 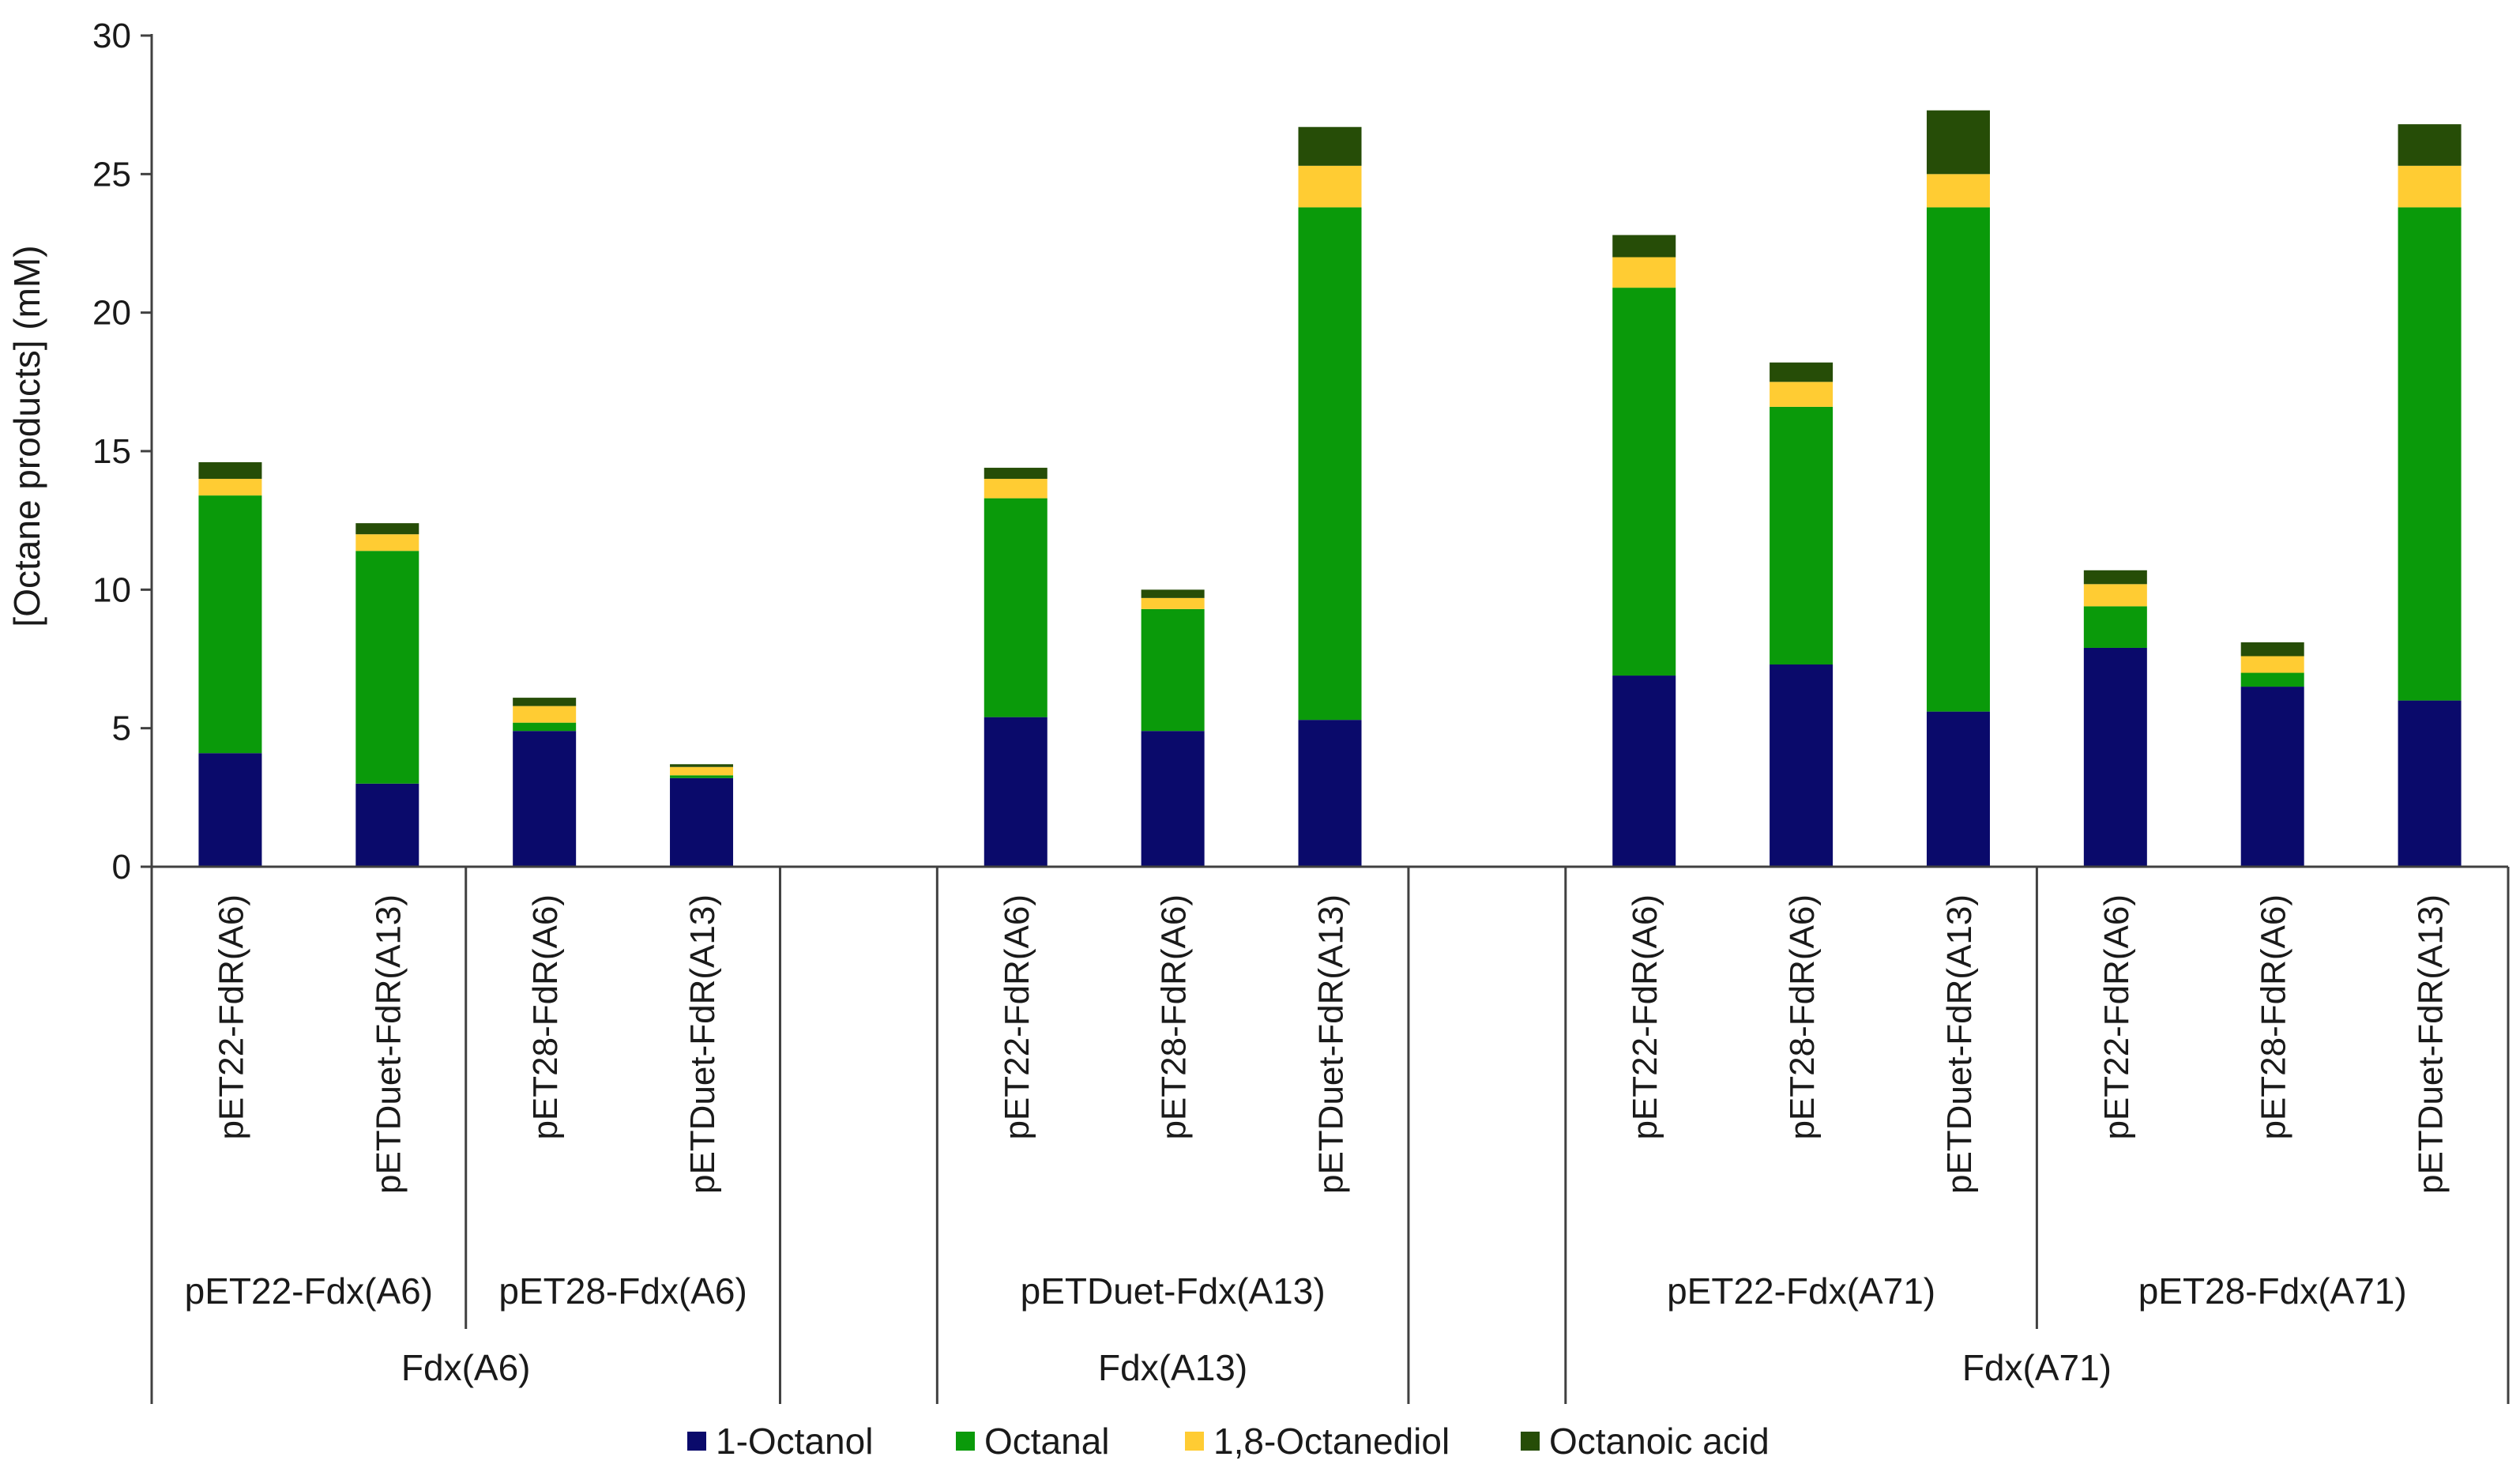 I want to click on legend-label: Octanoic acid, so click(x=1659, y=1441).